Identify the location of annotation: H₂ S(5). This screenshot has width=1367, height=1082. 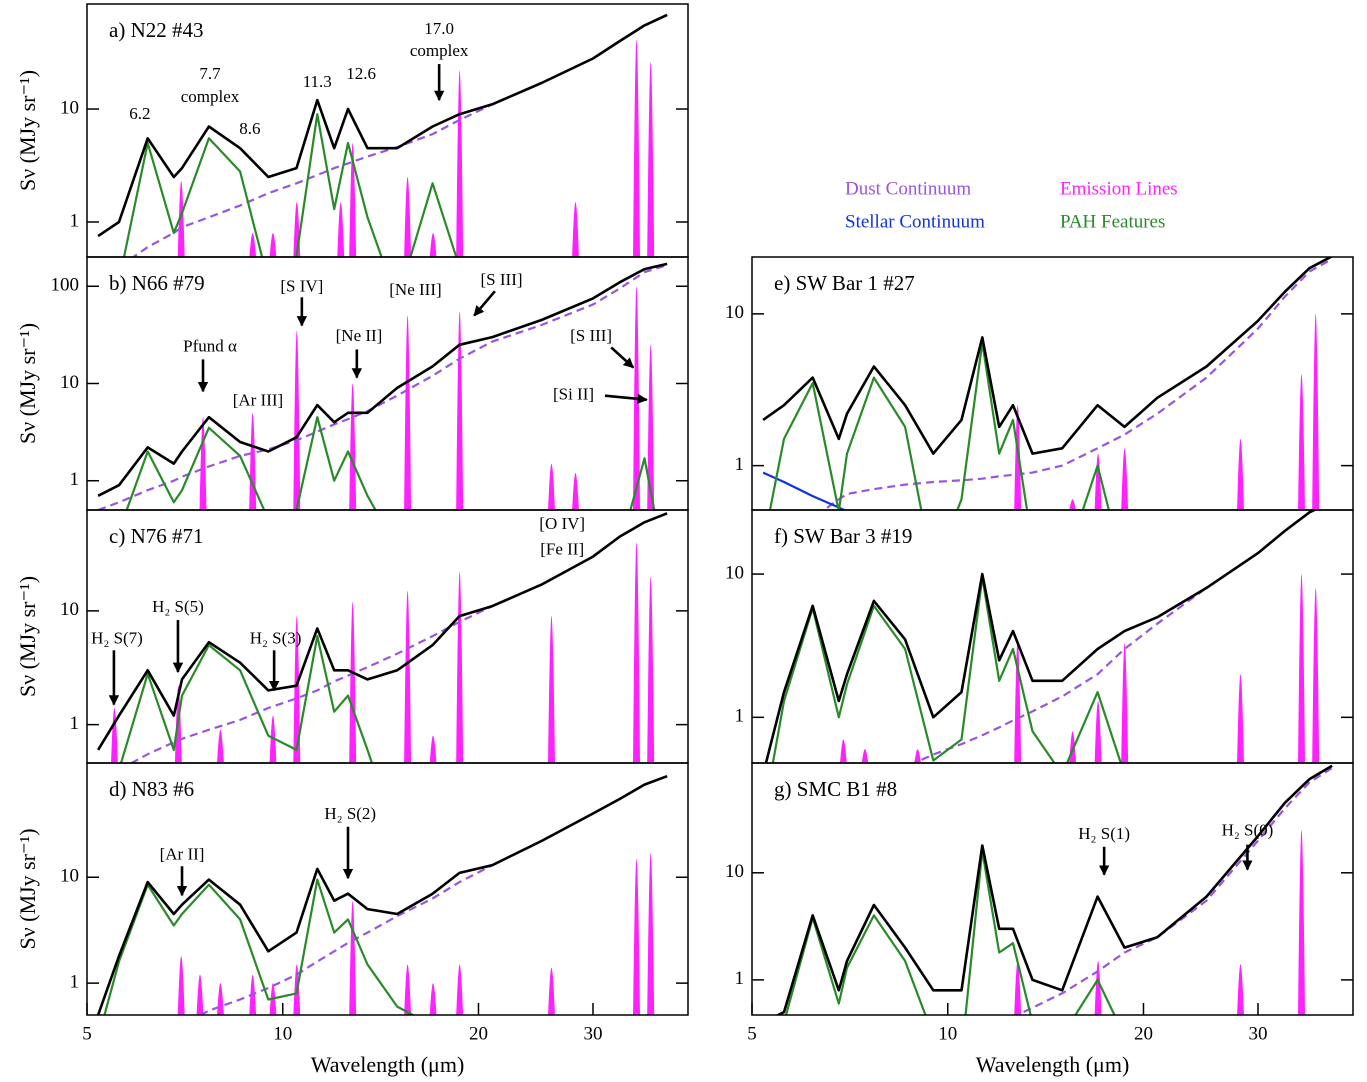
(178, 606).